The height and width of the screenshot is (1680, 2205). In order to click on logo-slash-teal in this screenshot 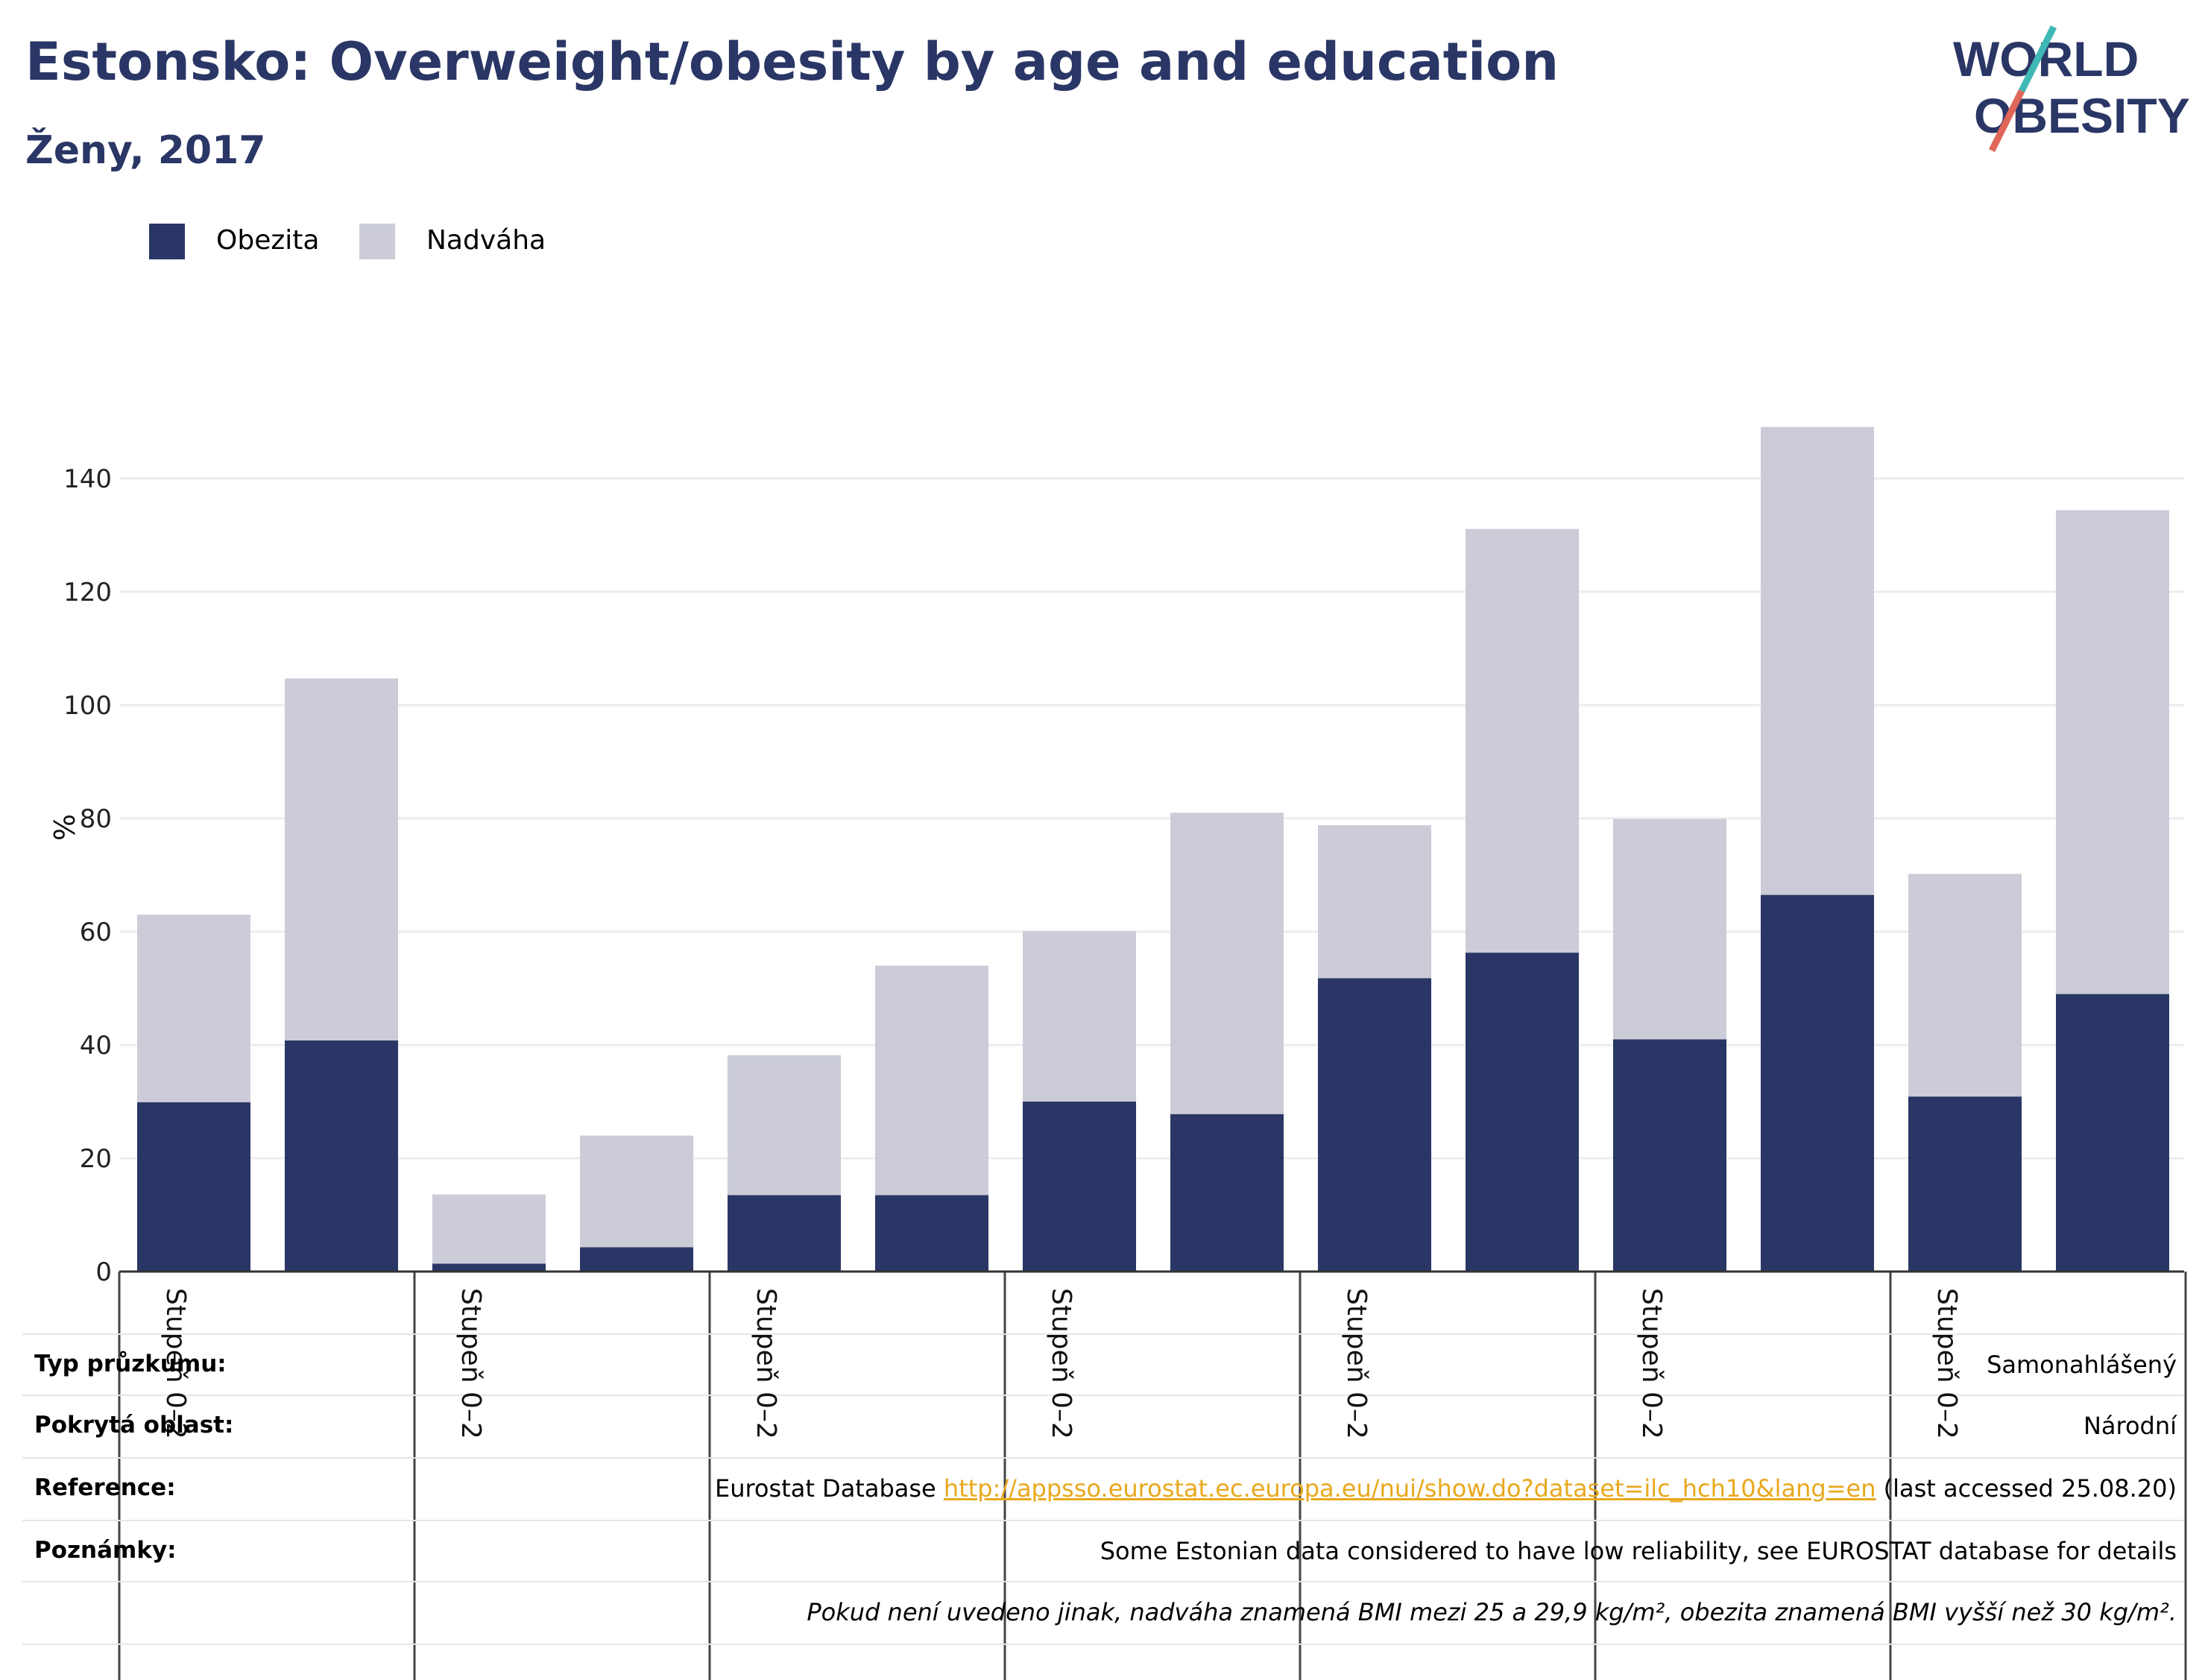, I will do `click(2037, 59)`.